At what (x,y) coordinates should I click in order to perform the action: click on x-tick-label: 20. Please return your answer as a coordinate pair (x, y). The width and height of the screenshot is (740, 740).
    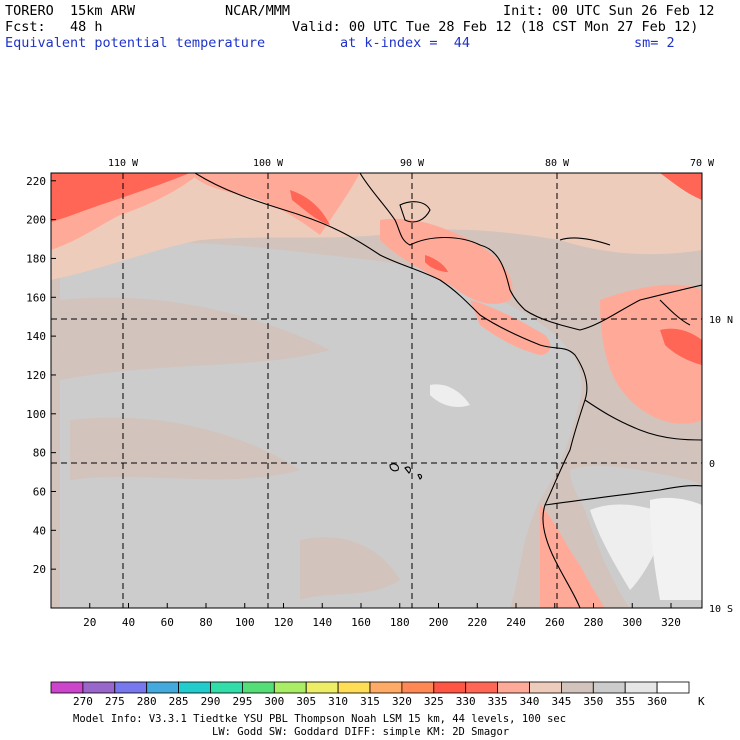
    Looking at the image, I should click on (89, 622).